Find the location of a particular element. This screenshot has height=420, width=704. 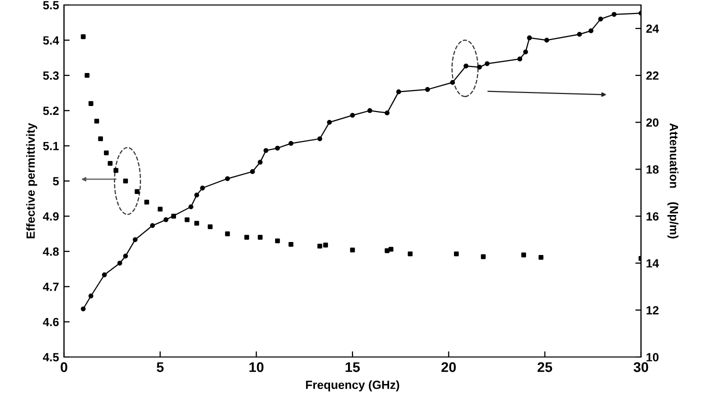

y-tick-label: 4.9 is located at coordinates (50, 216).